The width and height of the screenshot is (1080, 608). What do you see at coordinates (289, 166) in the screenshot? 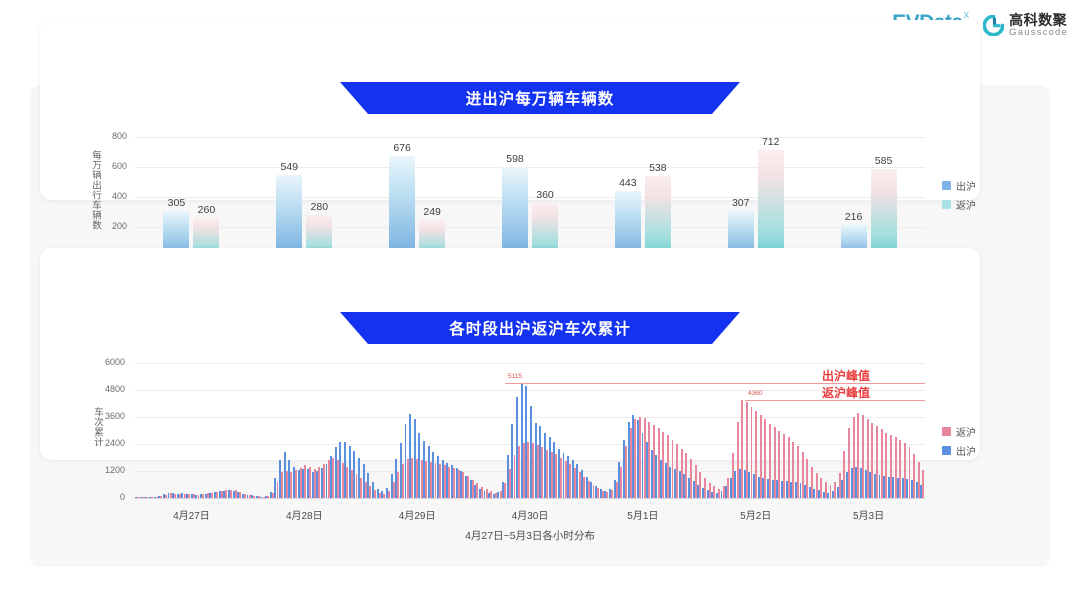
I see `chart1-bar-value-label: 549` at bounding box center [289, 166].